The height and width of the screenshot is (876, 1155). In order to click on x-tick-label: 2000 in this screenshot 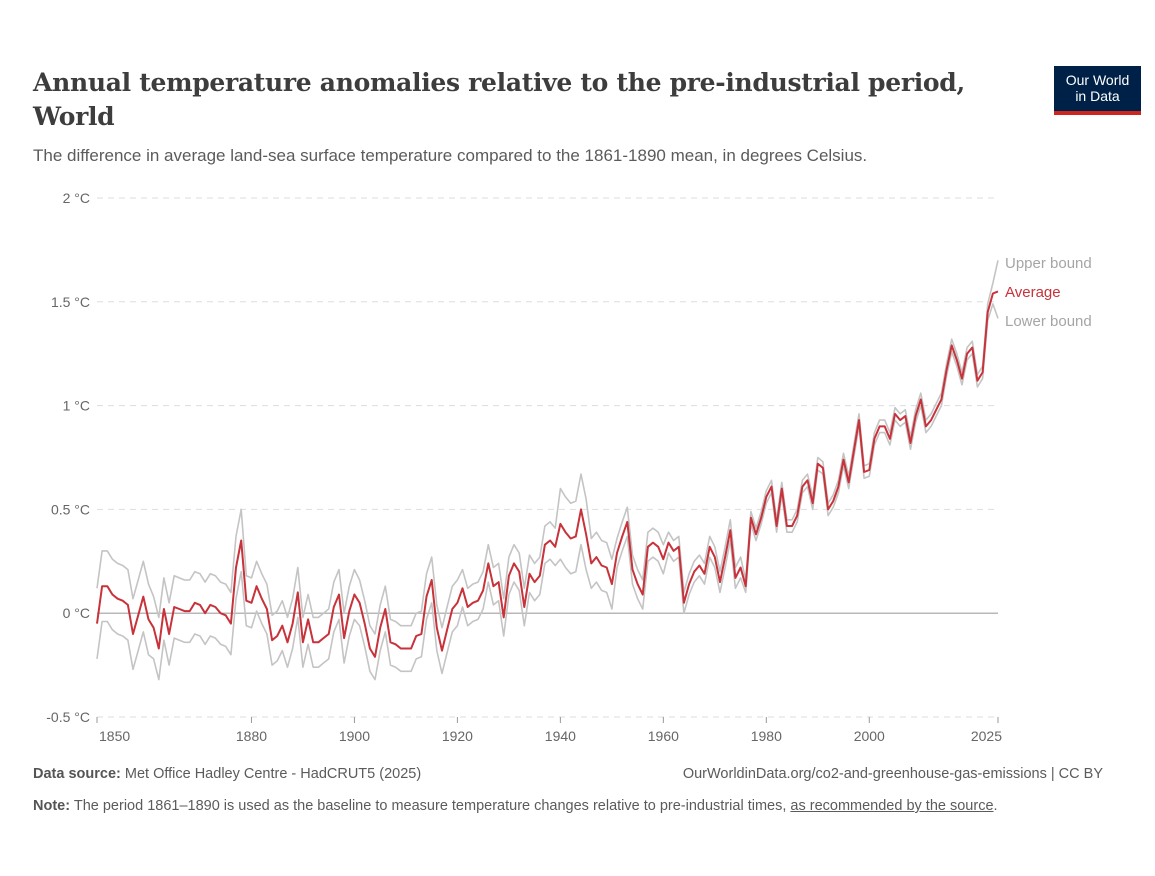, I will do `click(869, 736)`.